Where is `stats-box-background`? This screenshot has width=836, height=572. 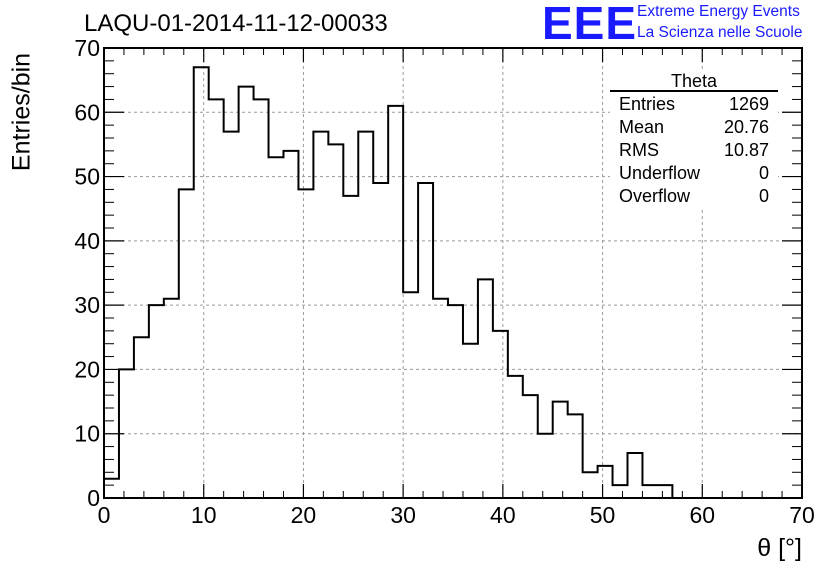
stats-box-background is located at coordinates (694, 140).